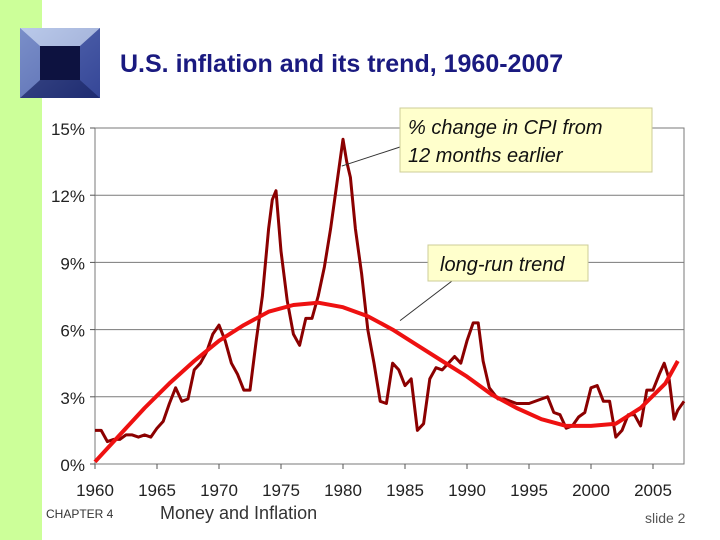 Image resolution: width=720 pixels, height=540 pixels. What do you see at coordinates (486, 156) in the screenshot?
I see `callout-text: 12 months earlier` at bounding box center [486, 156].